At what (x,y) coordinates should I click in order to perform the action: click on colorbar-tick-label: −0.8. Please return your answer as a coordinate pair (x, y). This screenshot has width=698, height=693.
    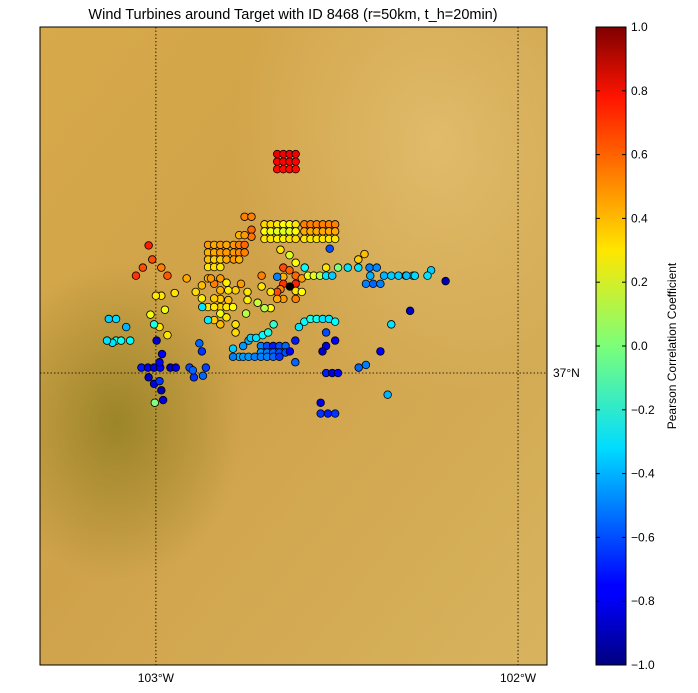
    Looking at the image, I should click on (643, 601).